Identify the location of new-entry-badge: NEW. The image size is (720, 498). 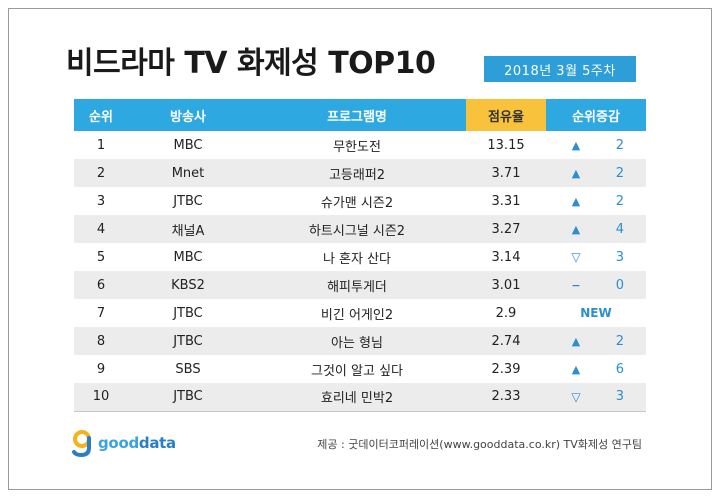
(596, 313).